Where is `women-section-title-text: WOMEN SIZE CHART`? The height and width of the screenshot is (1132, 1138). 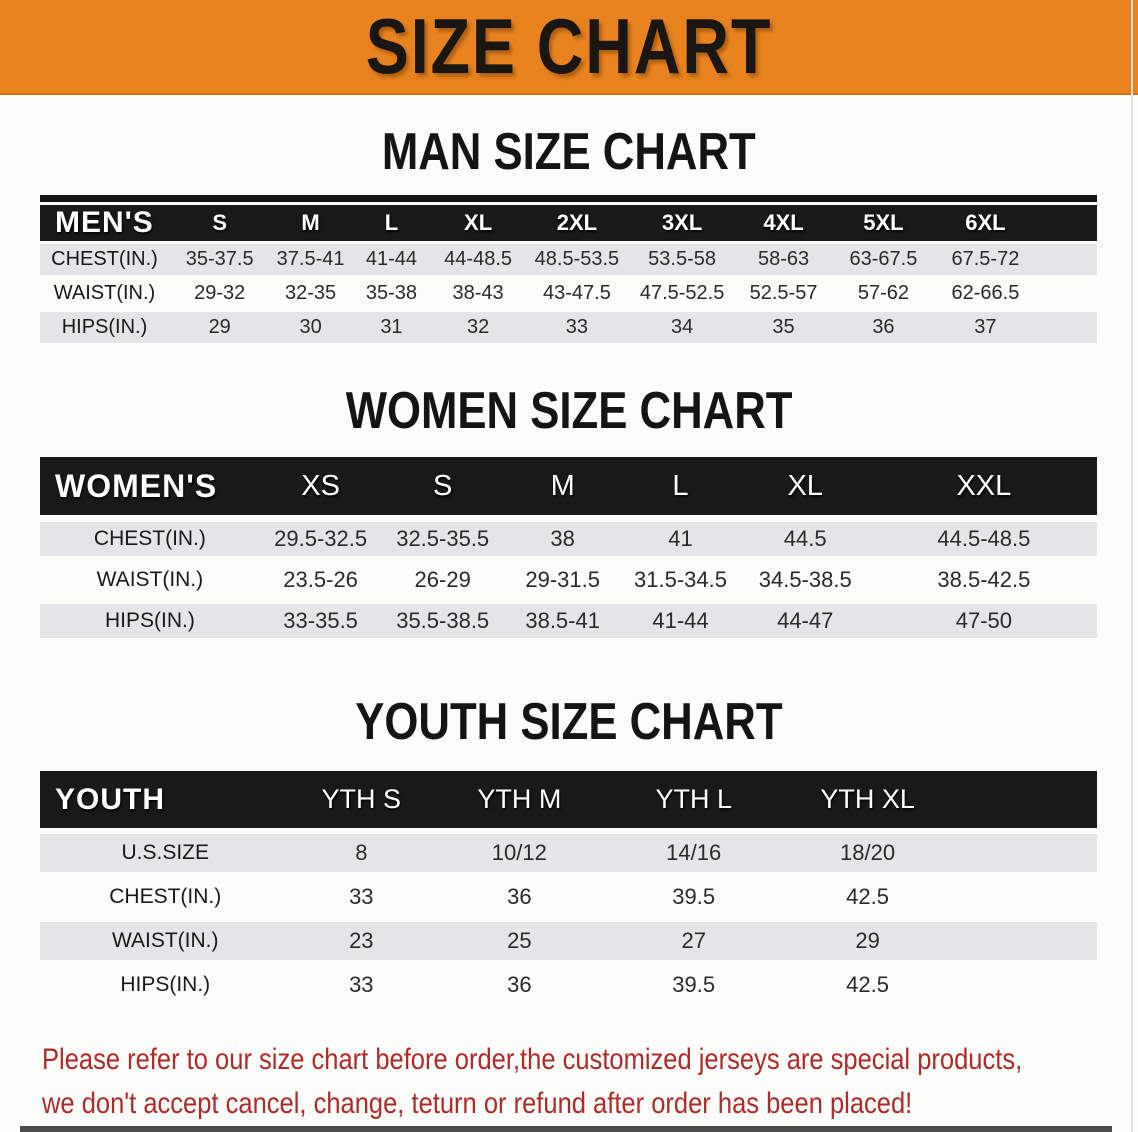
women-section-title-text: WOMEN SIZE CHART is located at coordinates (569, 410).